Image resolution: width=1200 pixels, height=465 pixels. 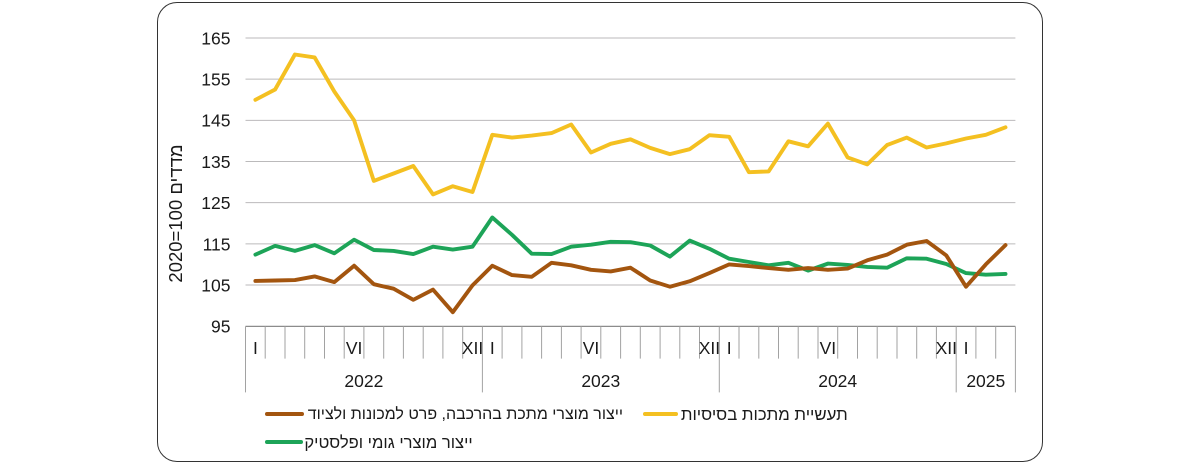 I want to click on svg-text: 2025, so click(x=985, y=381).